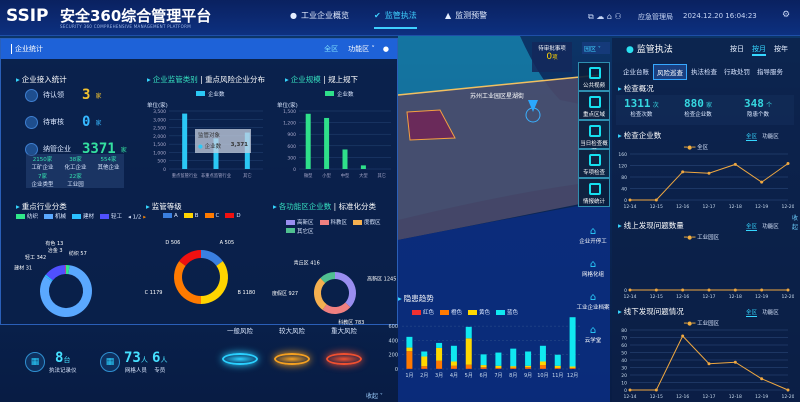 Image resolution: width=800 pixels, height=402 pixels. What do you see at coordinates (233, 216) in the screenshot?
I see `legend-item: D` at bounding box center [233, 216].